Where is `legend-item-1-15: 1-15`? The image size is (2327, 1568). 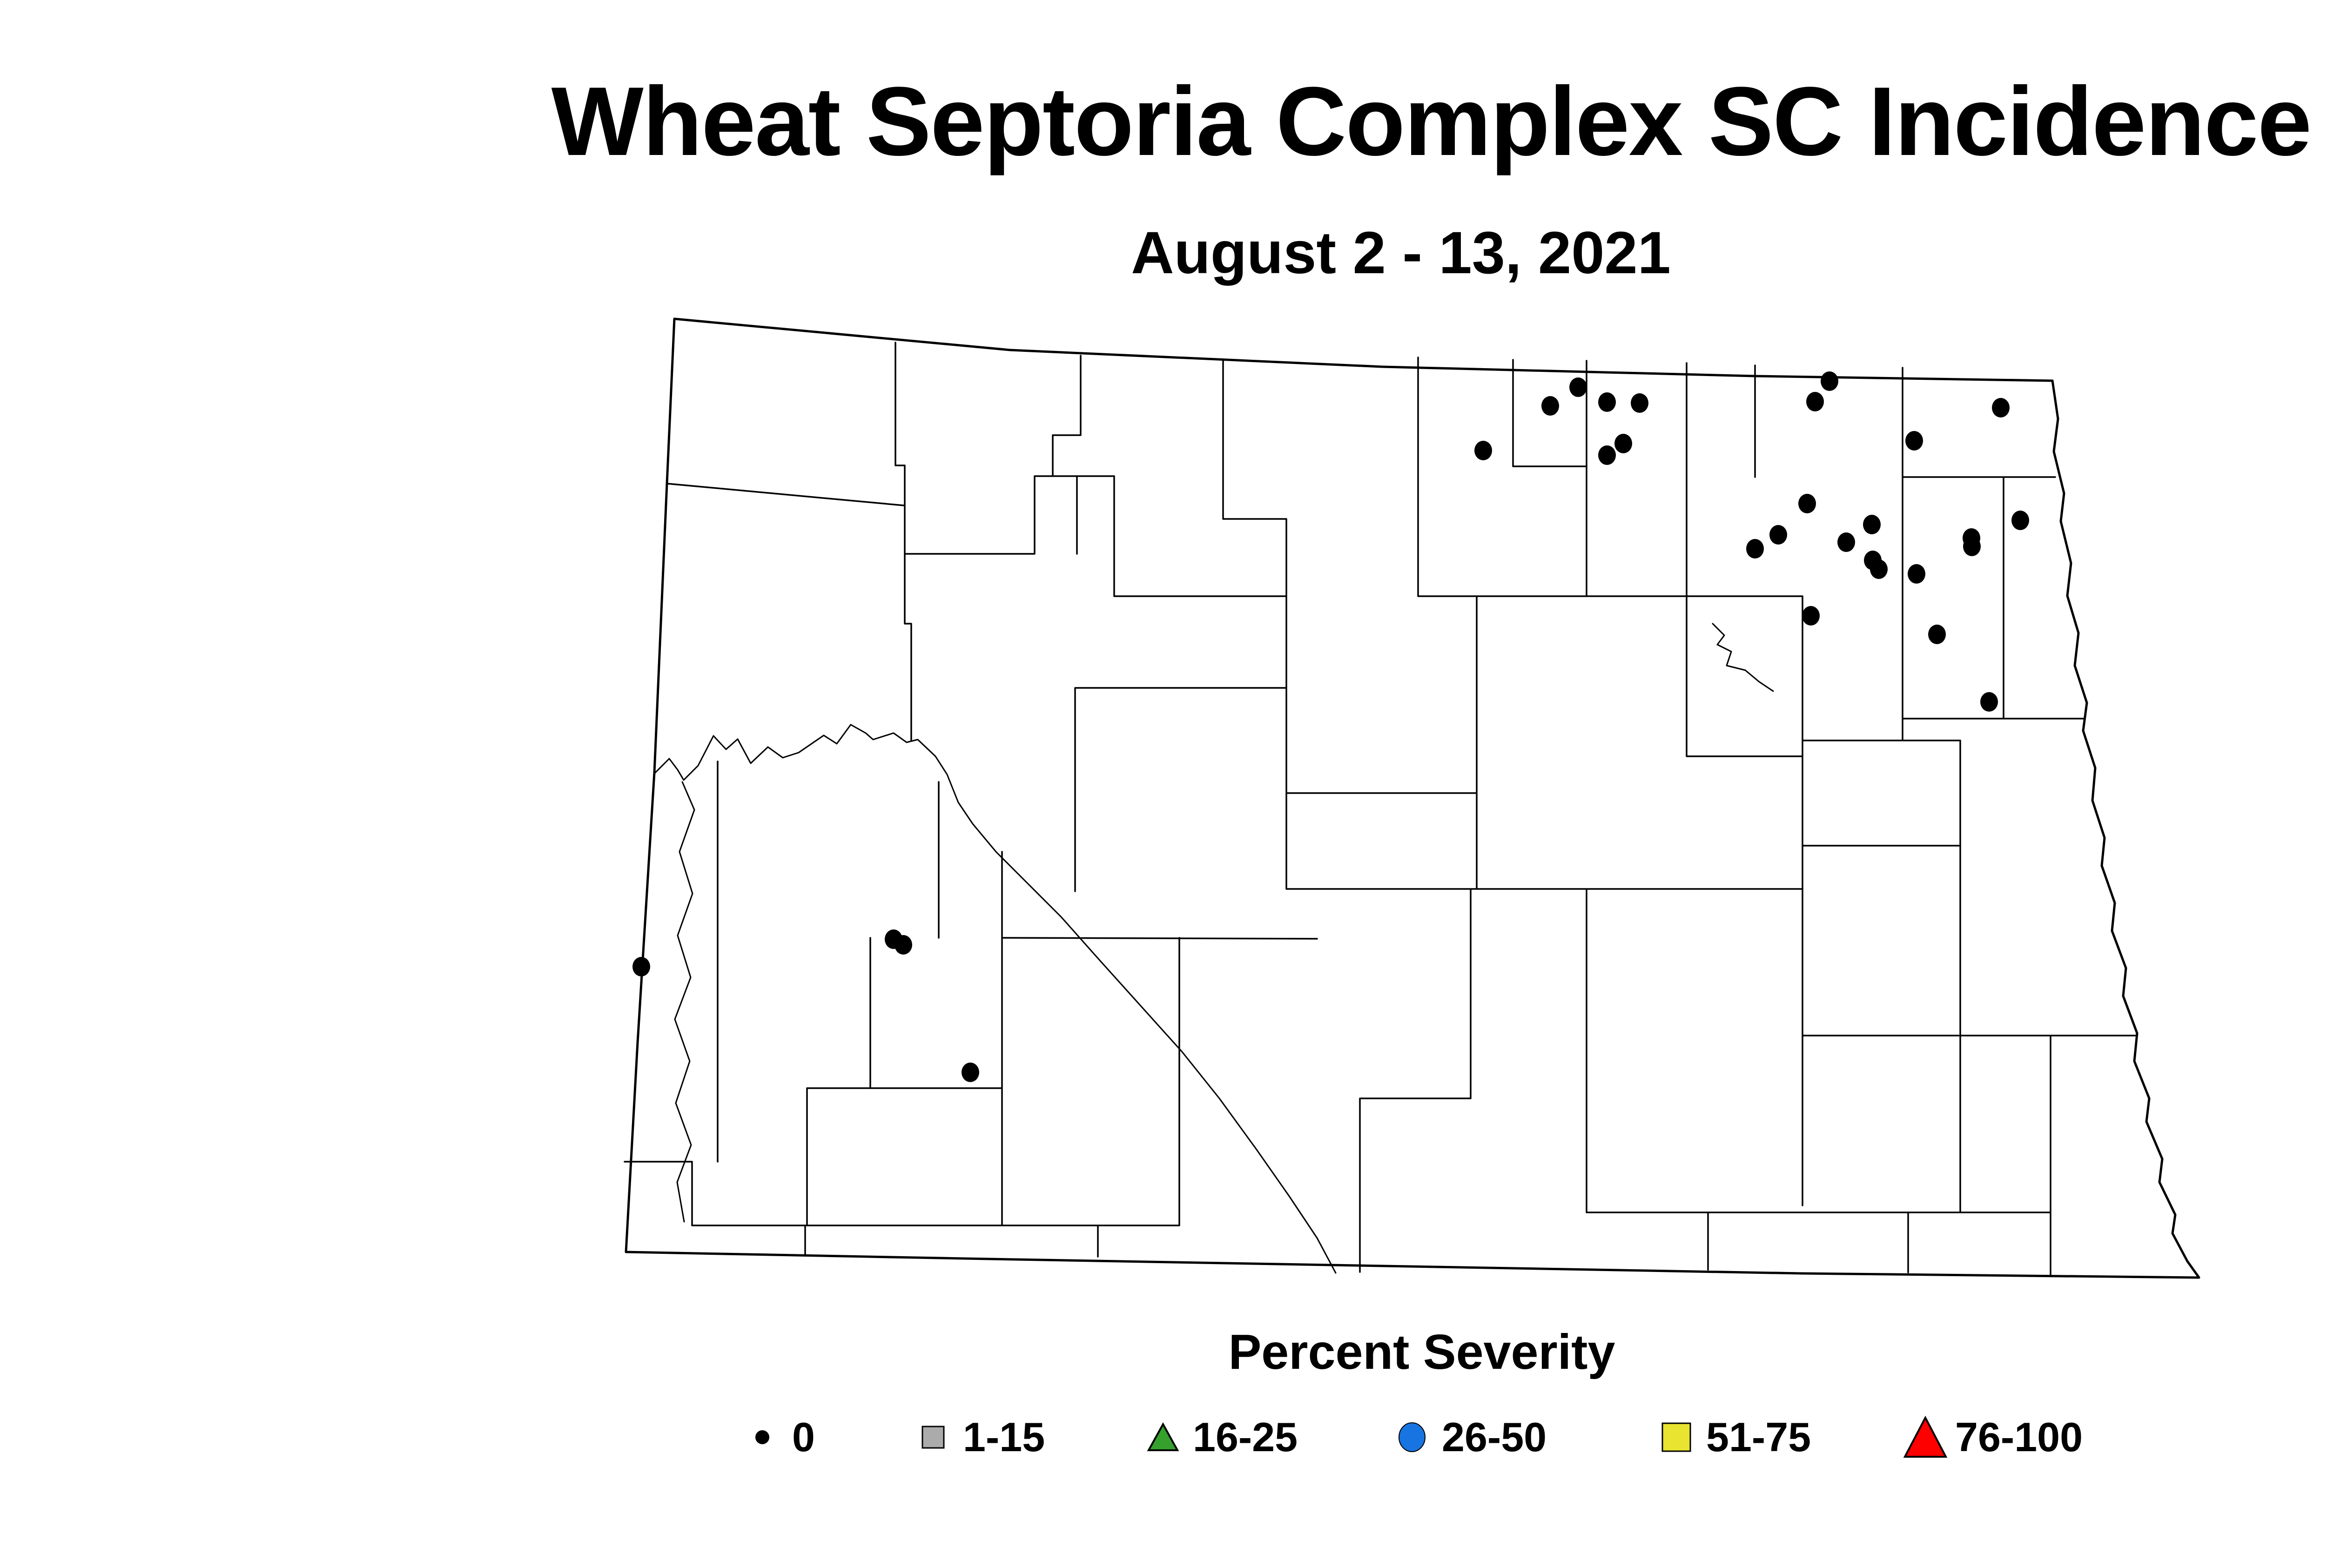
legend-item-1-15: 1-15 is located at coordinates (973, 1437).